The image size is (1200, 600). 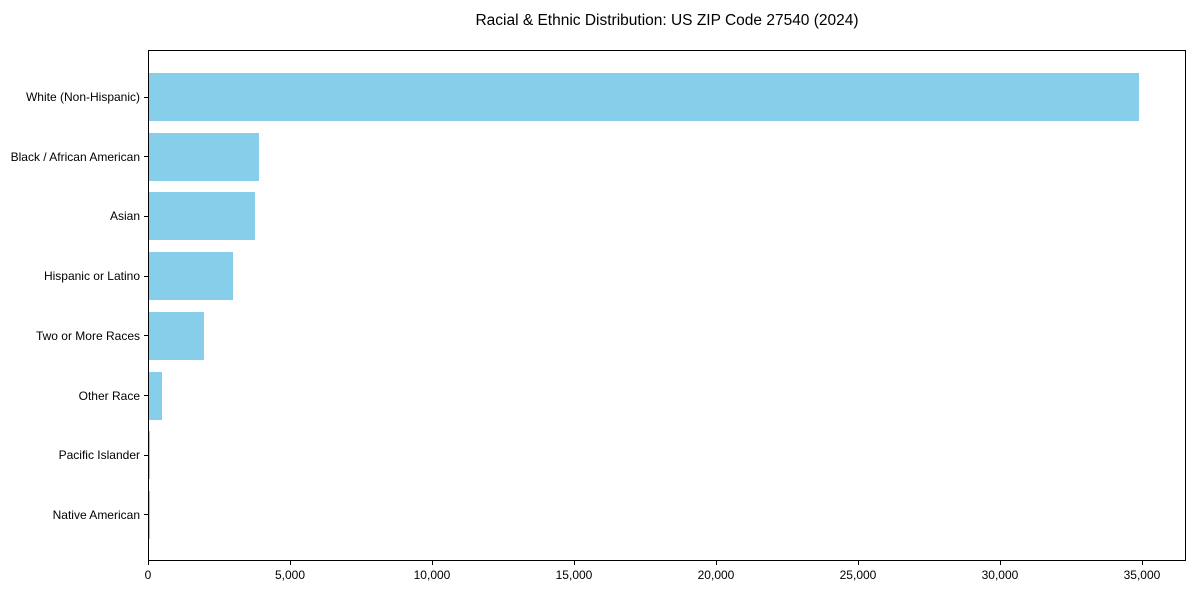 I want to click on x-tick-label: 0, so click(x=148, y=575).